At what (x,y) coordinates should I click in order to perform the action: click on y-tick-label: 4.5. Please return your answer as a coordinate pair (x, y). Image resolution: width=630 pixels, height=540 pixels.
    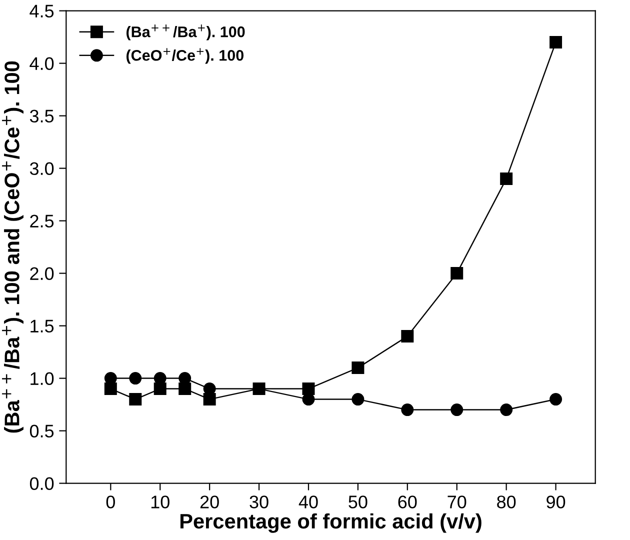
    Looking at the image, I should click on (42, 11).